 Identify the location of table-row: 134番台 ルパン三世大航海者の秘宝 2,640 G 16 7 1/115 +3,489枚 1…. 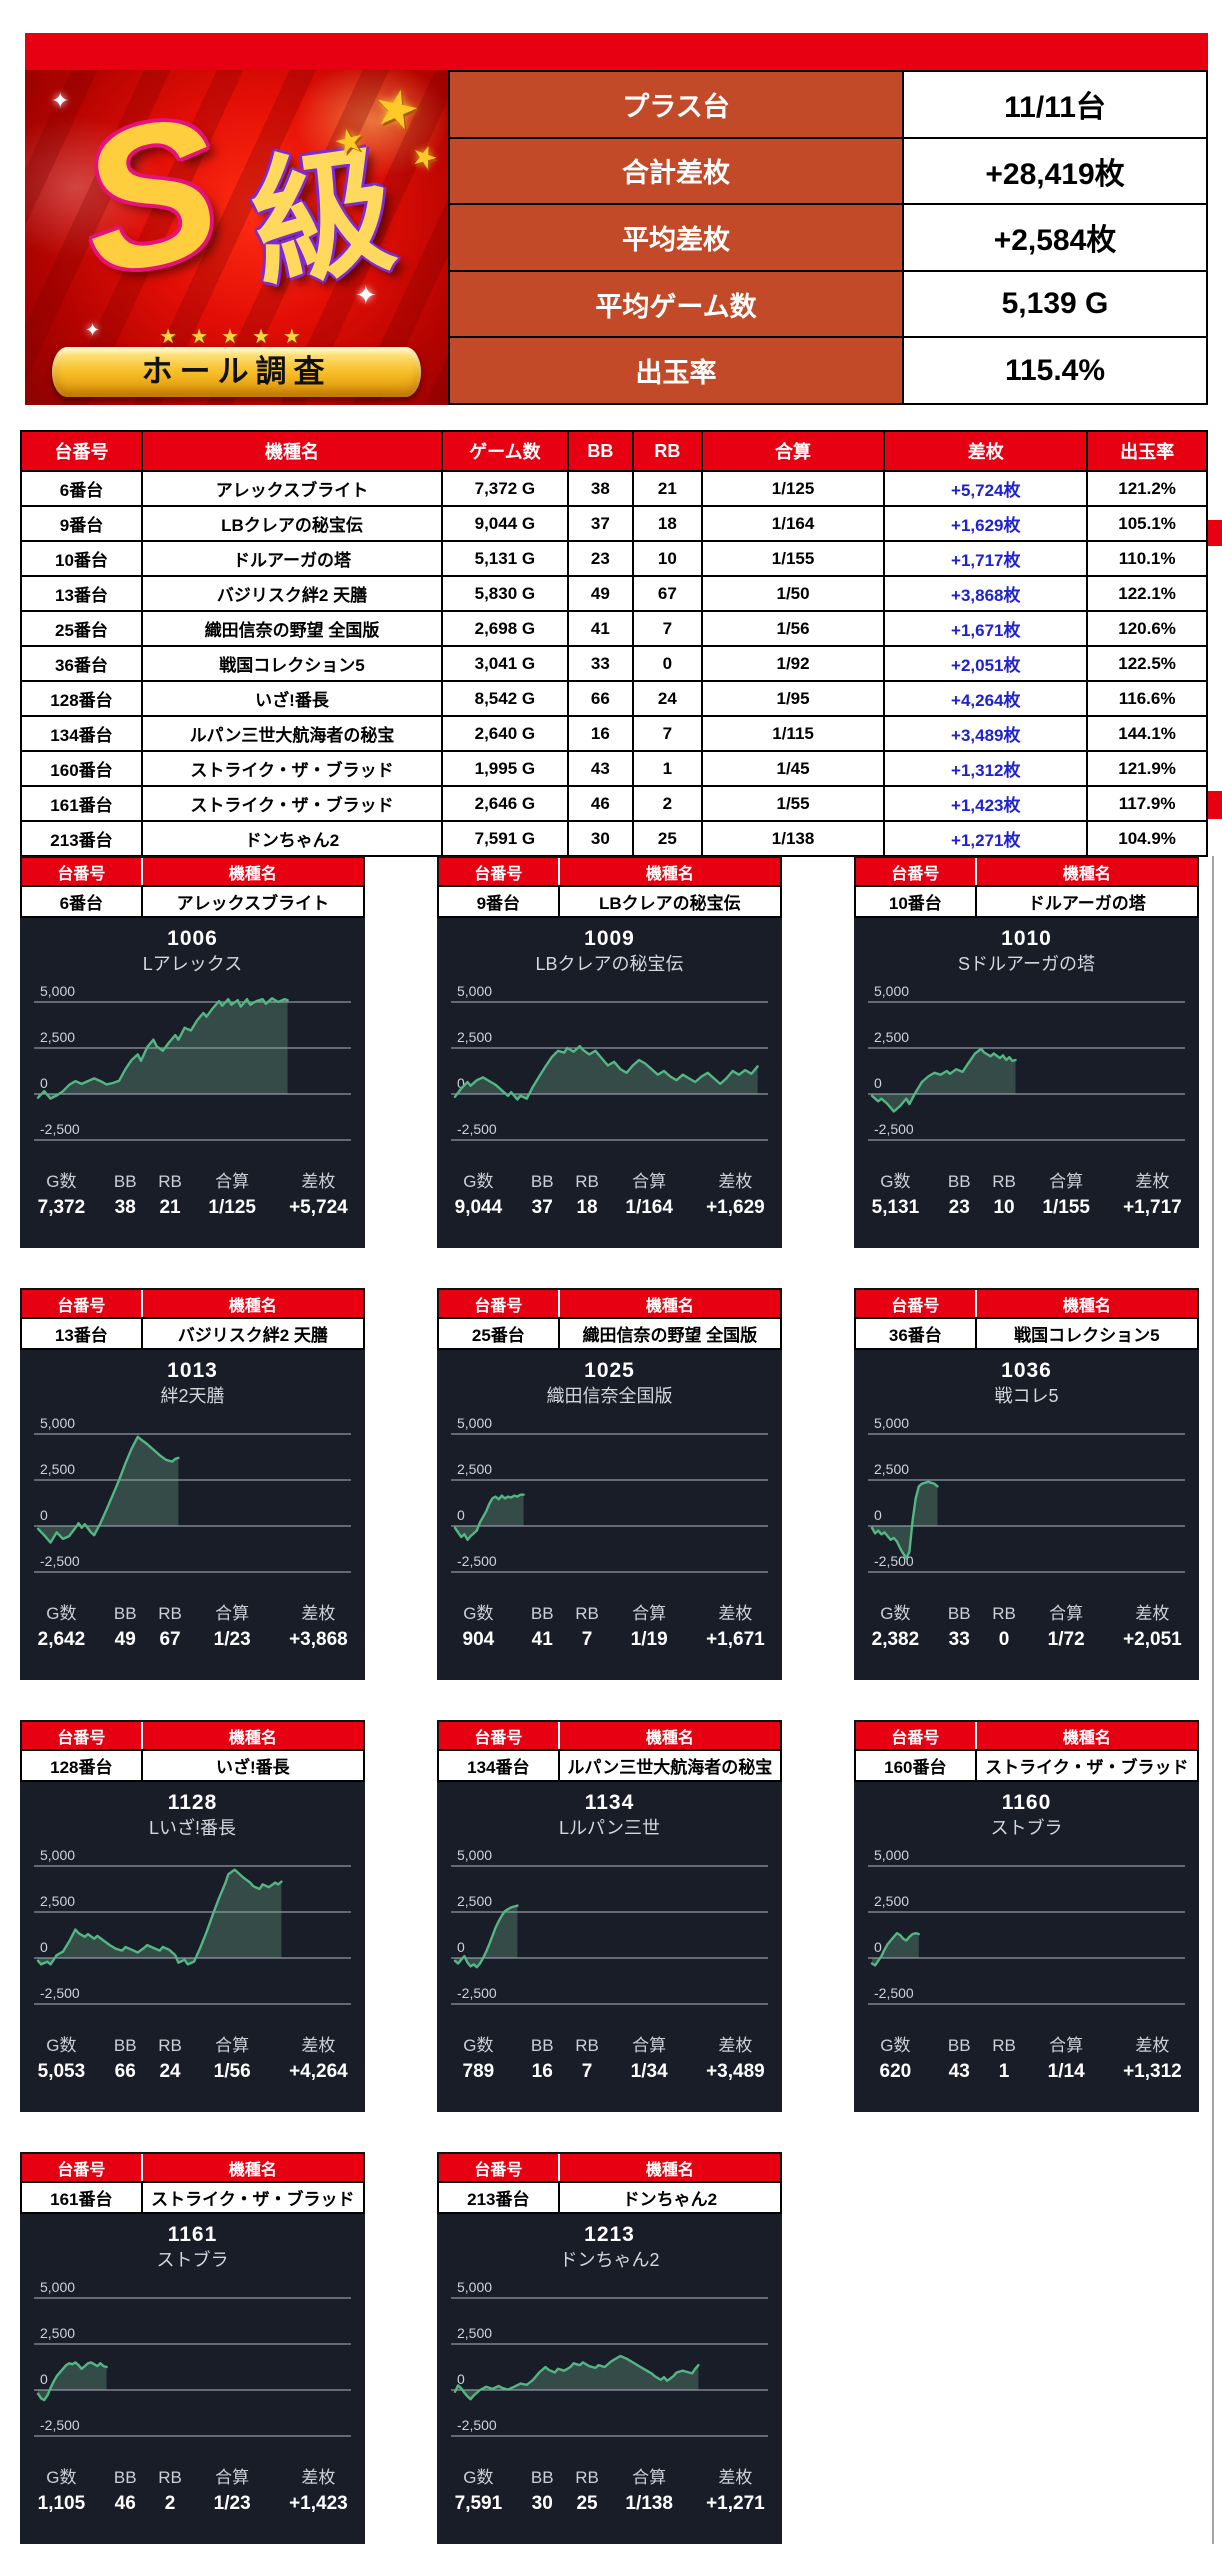
(614, 733).